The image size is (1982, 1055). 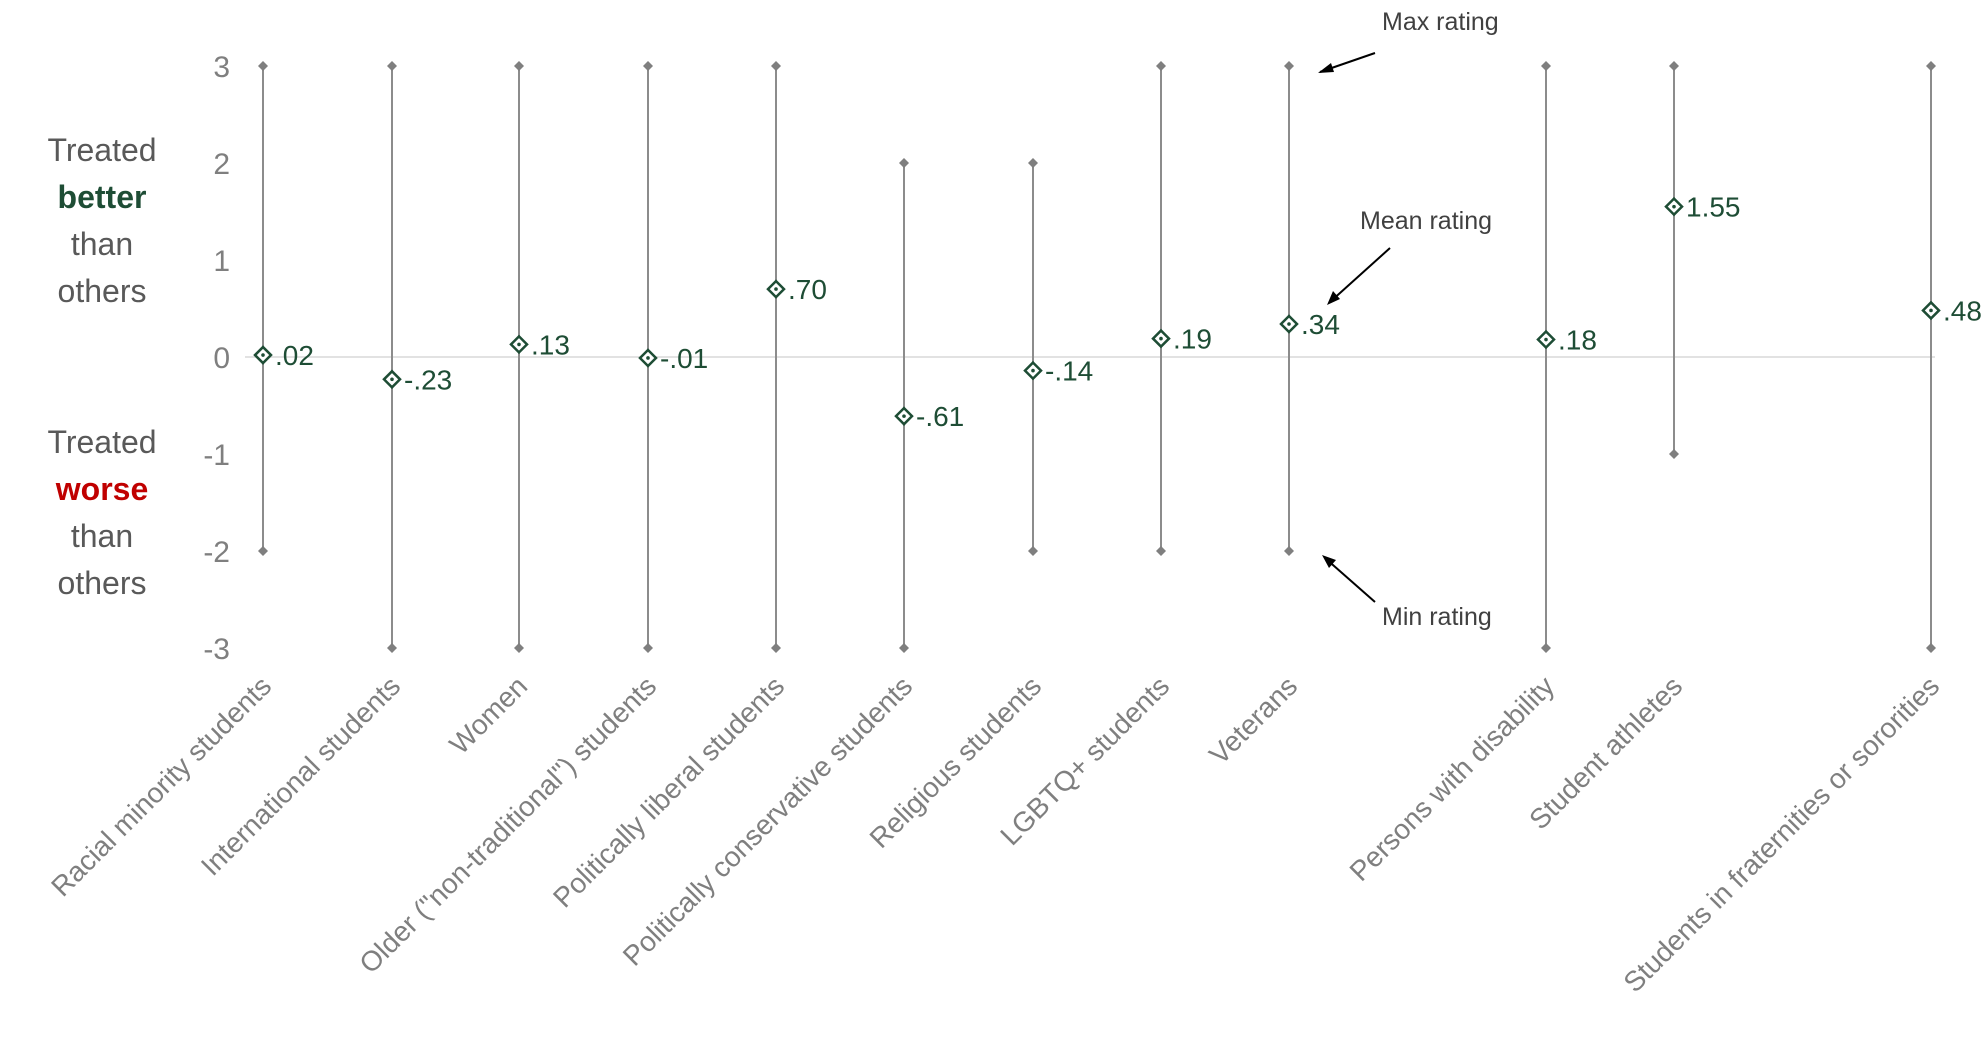 What do you see at coordinates (1426, 221) in the screenshot?
I see `mean-rating-annotation: Mean rating` at bounding box center [1426, 221].